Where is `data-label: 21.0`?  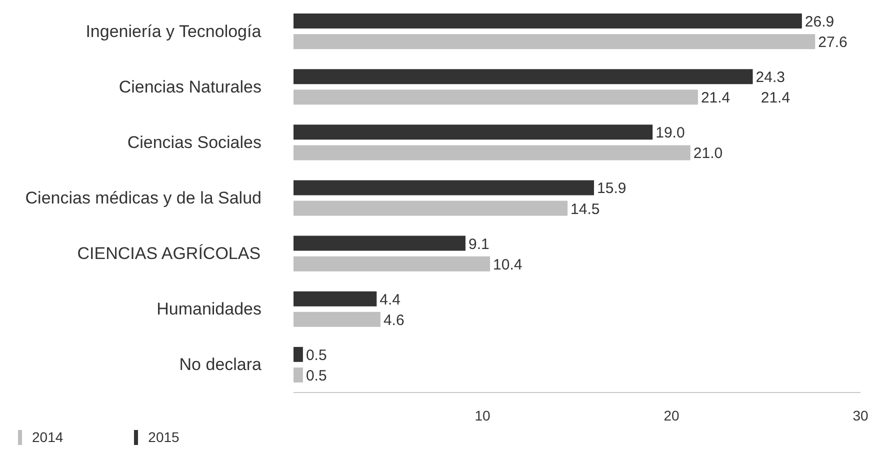 data-label: 21.0 is located at coordinates (708, 153).